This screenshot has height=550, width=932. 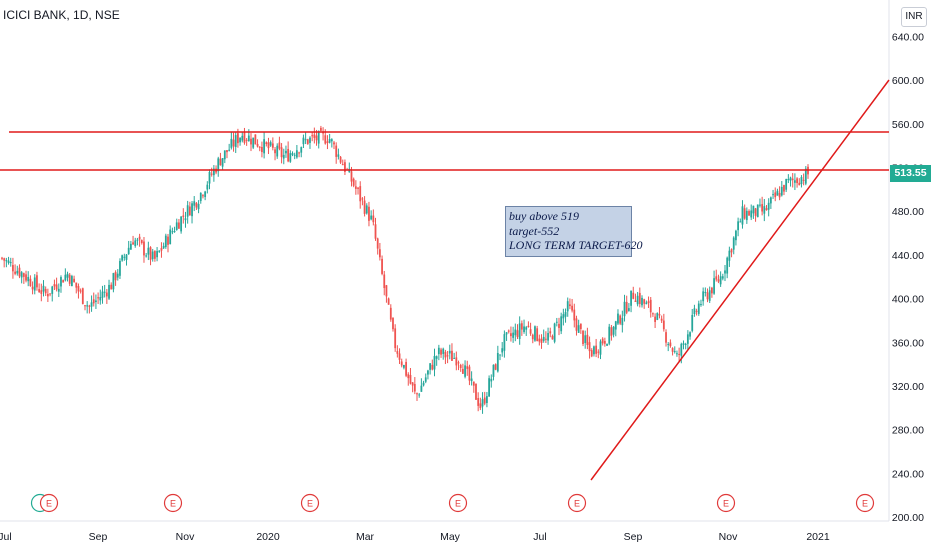 I want to click on price-tick-label: 600.00, so click(x=908, y=81).